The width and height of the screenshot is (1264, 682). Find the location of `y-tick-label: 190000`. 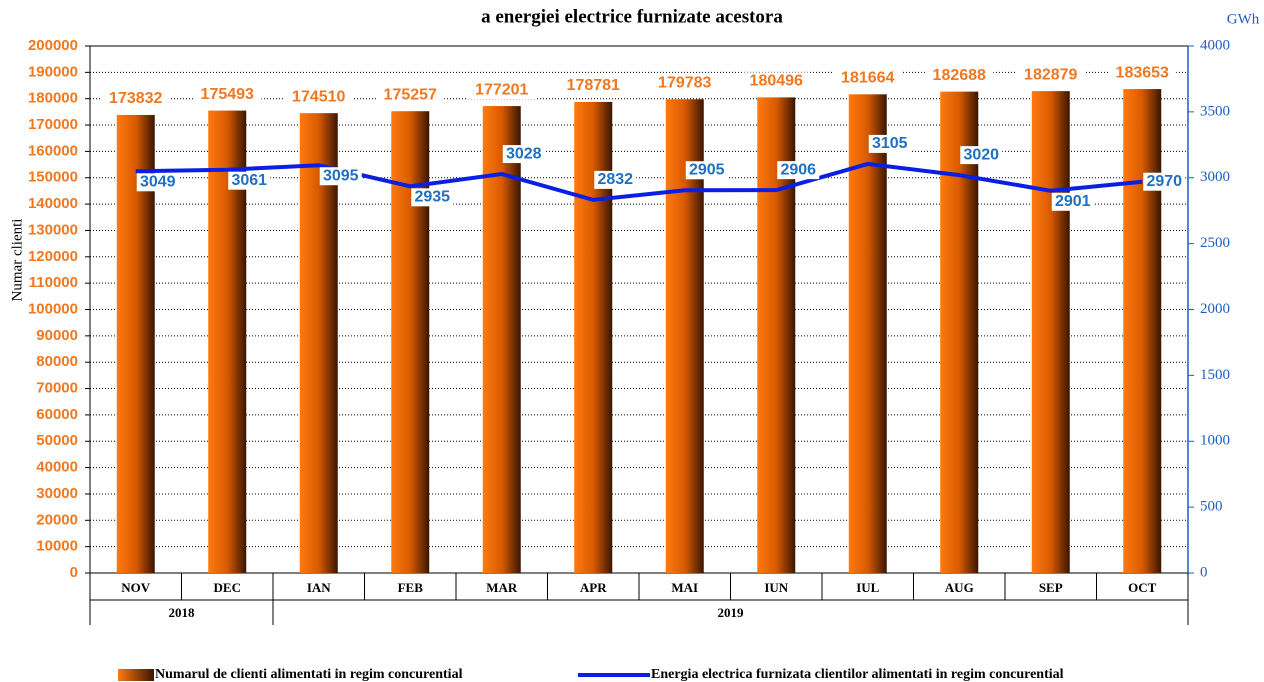

y-tick-label: 190000 is located at coordinates (53, 71).